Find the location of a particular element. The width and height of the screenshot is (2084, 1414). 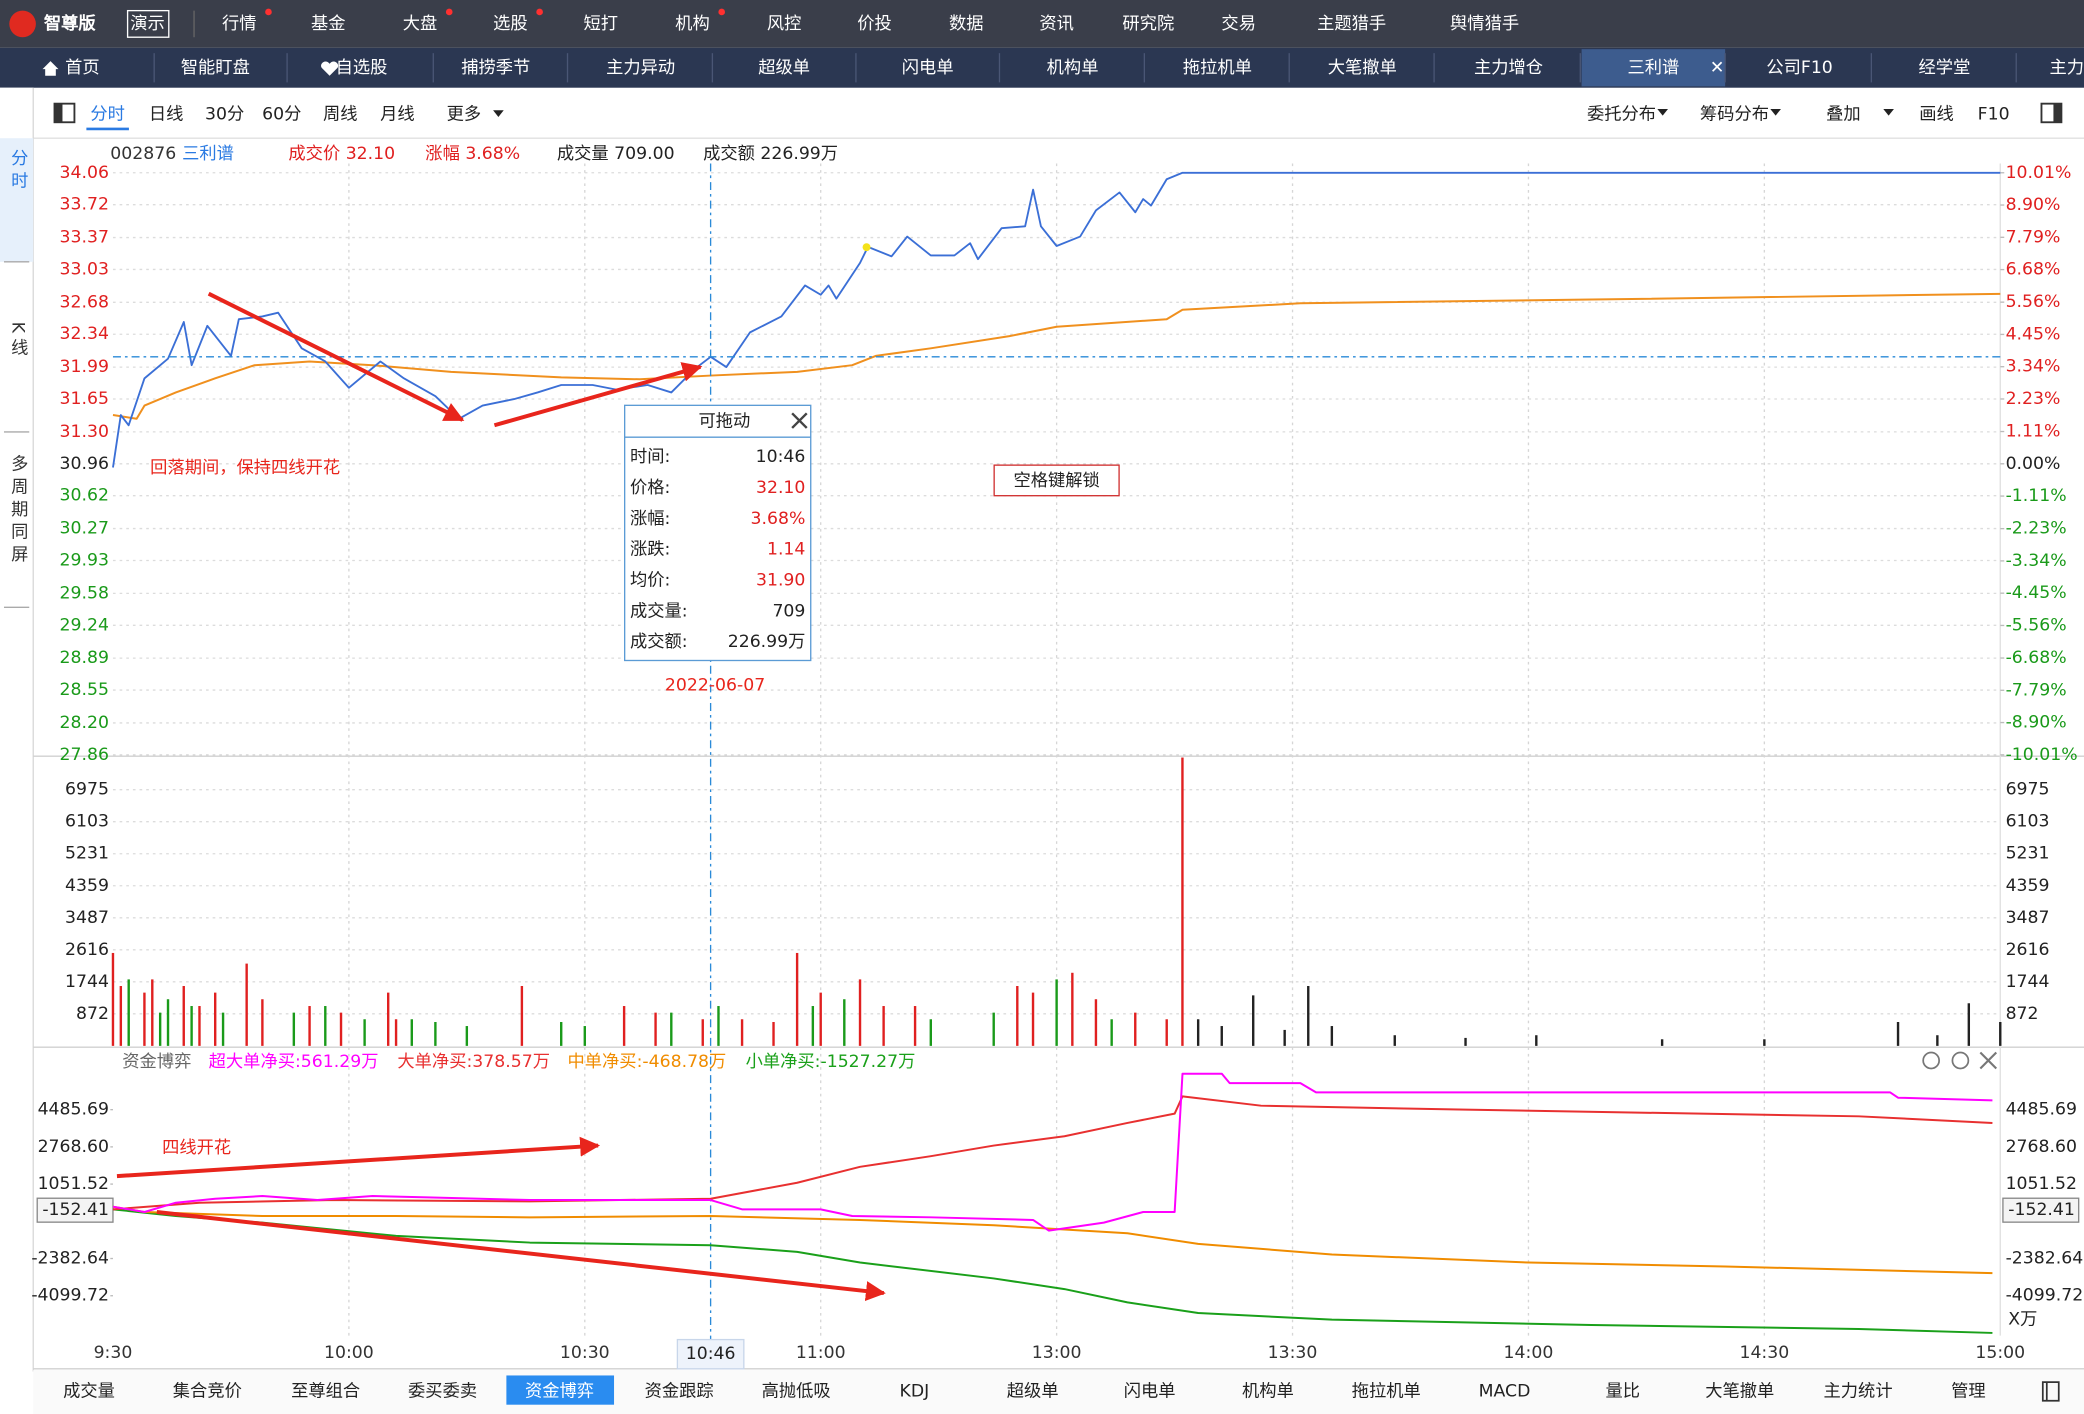

y-tick-label: -2382.64 is located at coordinates (70, 1259).